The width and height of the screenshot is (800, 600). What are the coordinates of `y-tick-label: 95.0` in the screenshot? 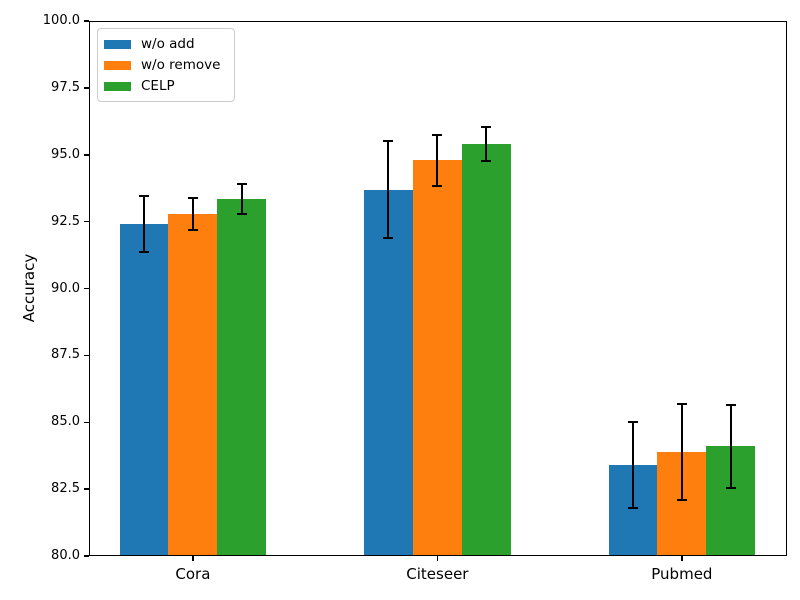 It's located at (65, 154).